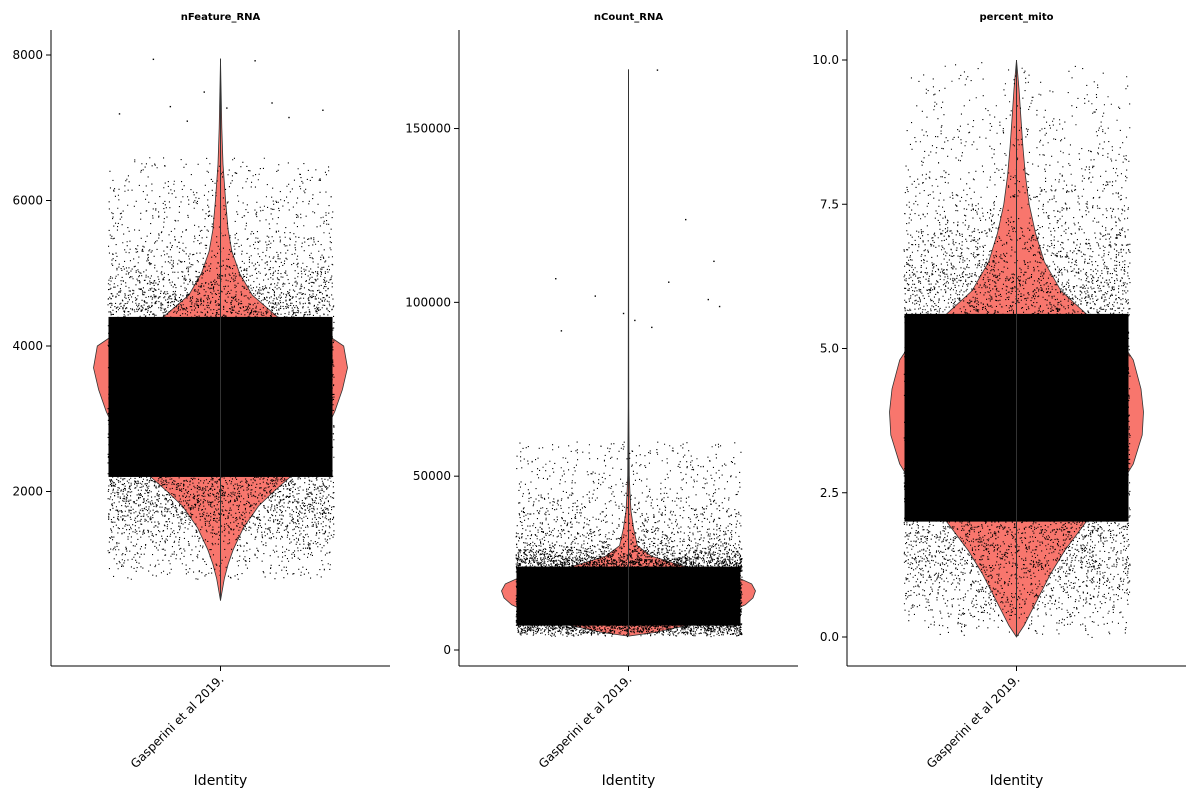  Describe the element at coordinates (829, 349) in the screenshot. I see `y-tick-label: 5.0` at that location.